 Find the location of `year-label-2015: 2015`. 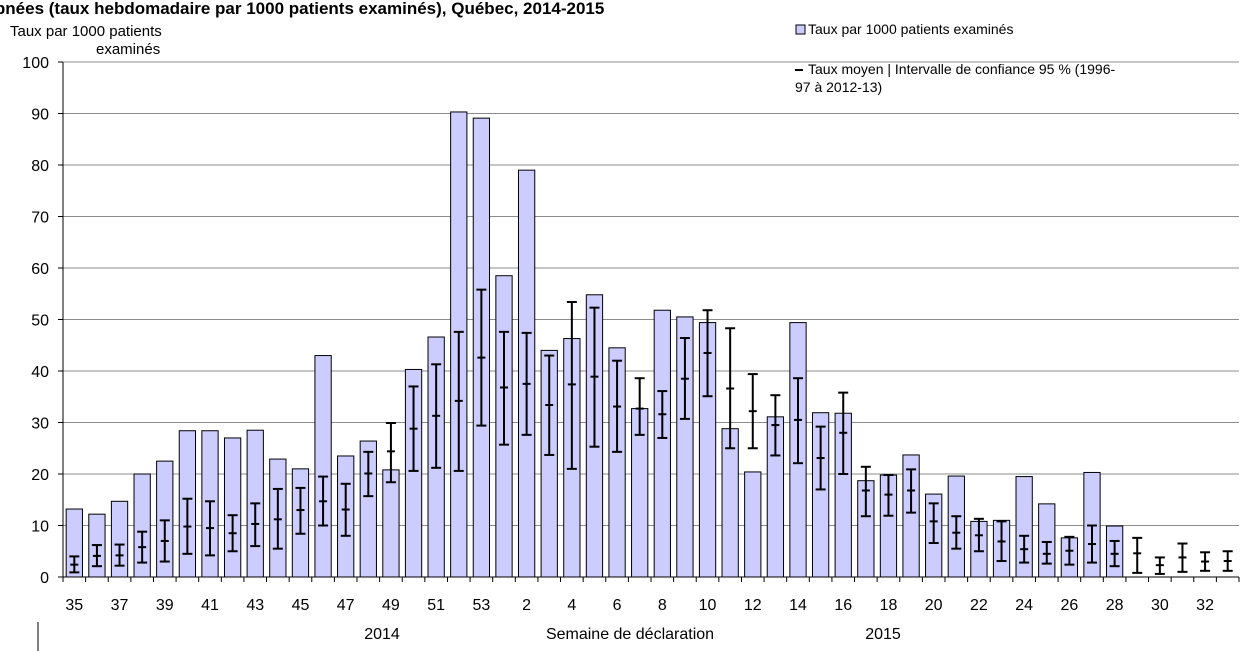

year-label-2015: 2015 is located at coordinates (883, 634).